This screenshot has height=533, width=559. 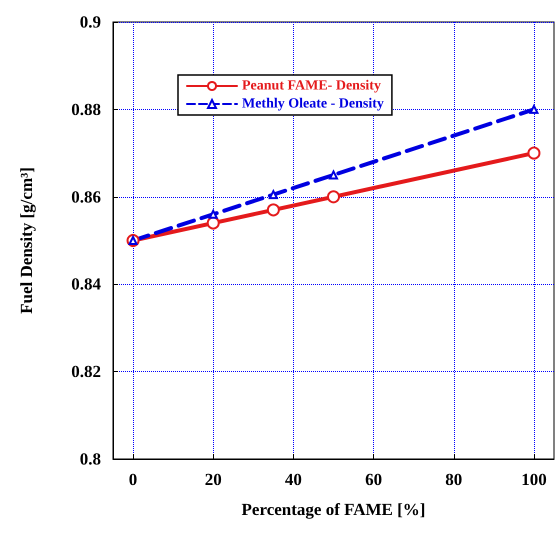 What do you see at coordinates (293, 479) in the screenshot?
I see `x-tick-label: 40` at bounding box center [293, 479].